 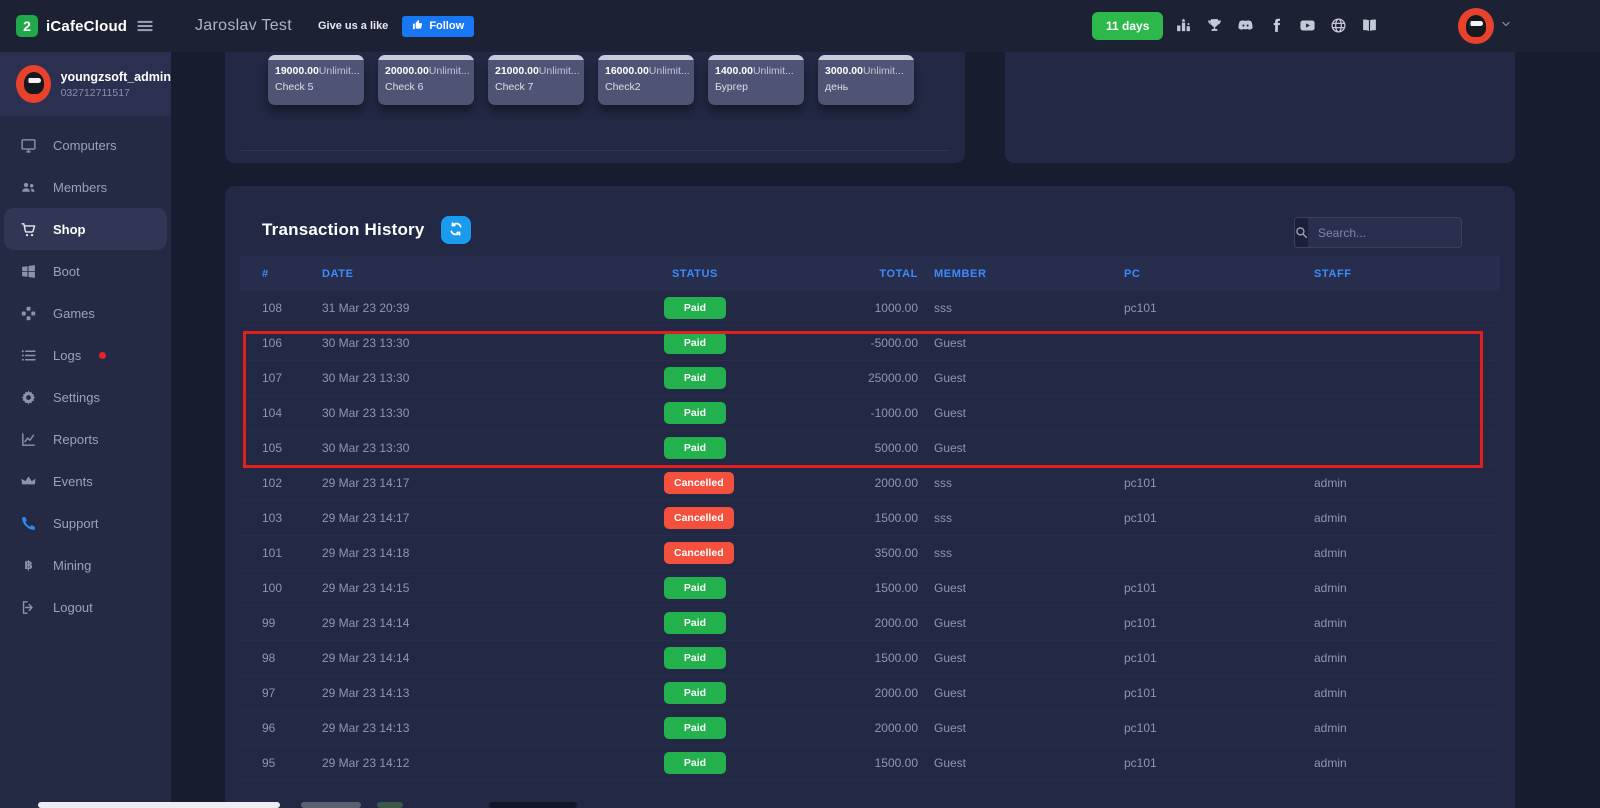 I want to click on product-name: Check 7, so click(x=514, y=87).